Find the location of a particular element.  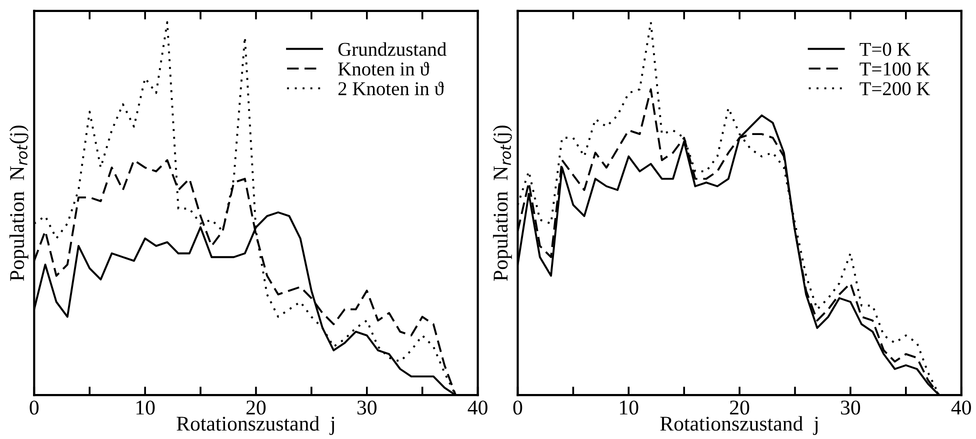

legend-label: T=0 K is located at coordinates (885, 49).